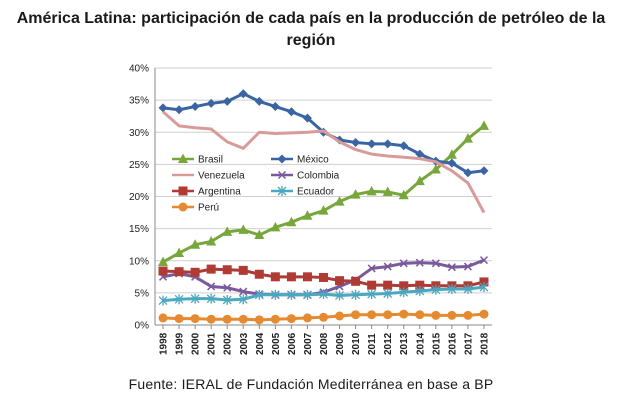 Image resolution: width=622 pixels, height=404 pixels. Describe the element at coordinates (219, 192) in the screenshot. I see `legend-label-argentina: Argentina` at that location.